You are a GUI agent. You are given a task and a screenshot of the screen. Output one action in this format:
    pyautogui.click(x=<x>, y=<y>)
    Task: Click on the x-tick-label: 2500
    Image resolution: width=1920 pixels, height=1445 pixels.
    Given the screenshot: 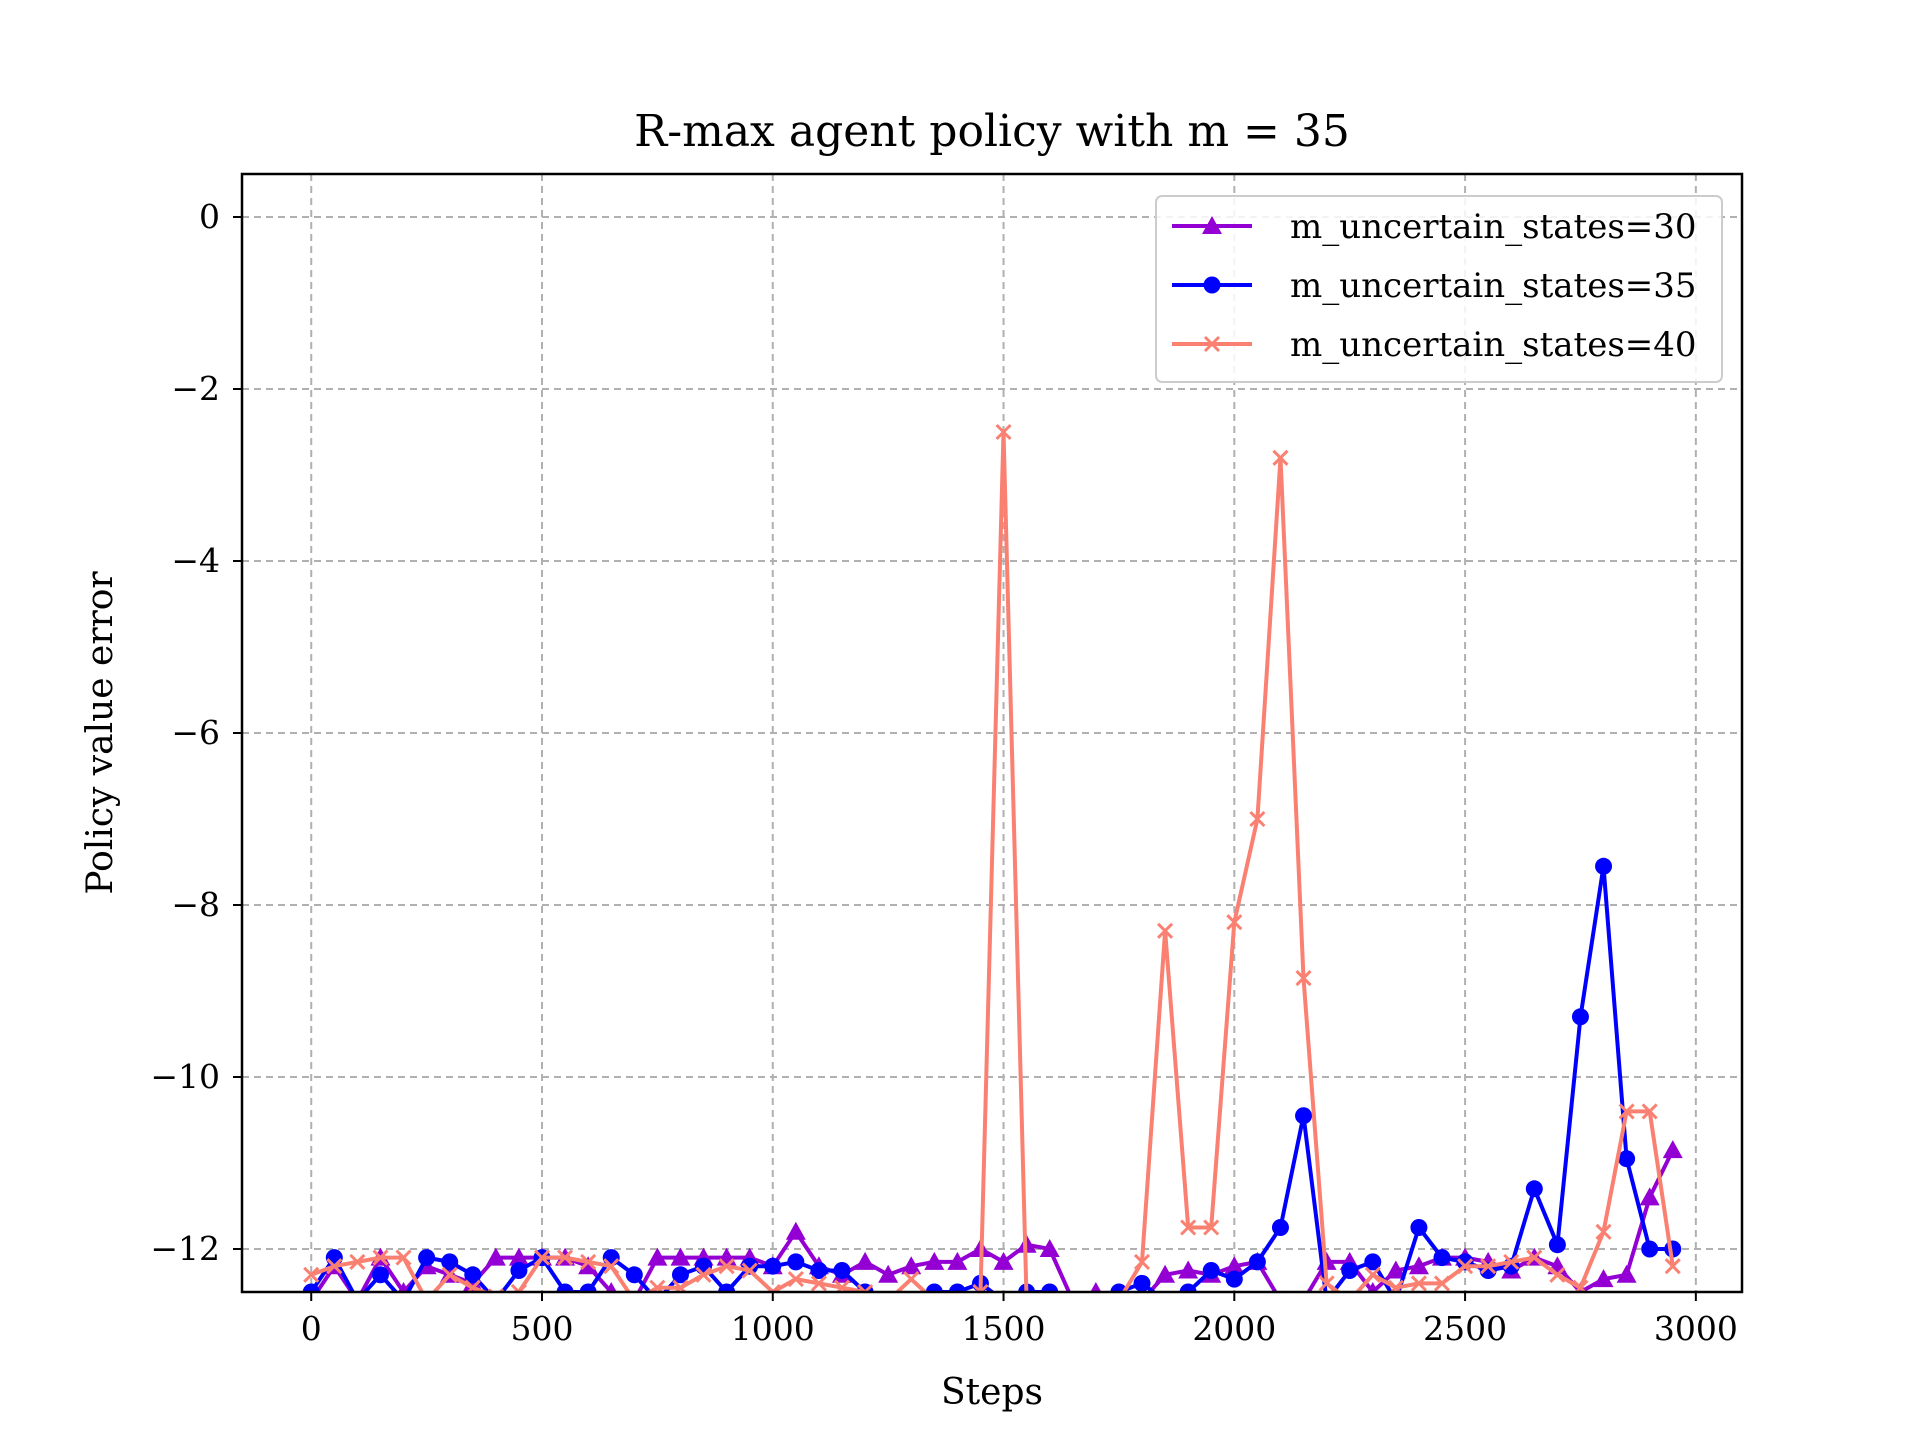 What is the action you would take?
    pyautogui.click(x=1465, y=1328)
    